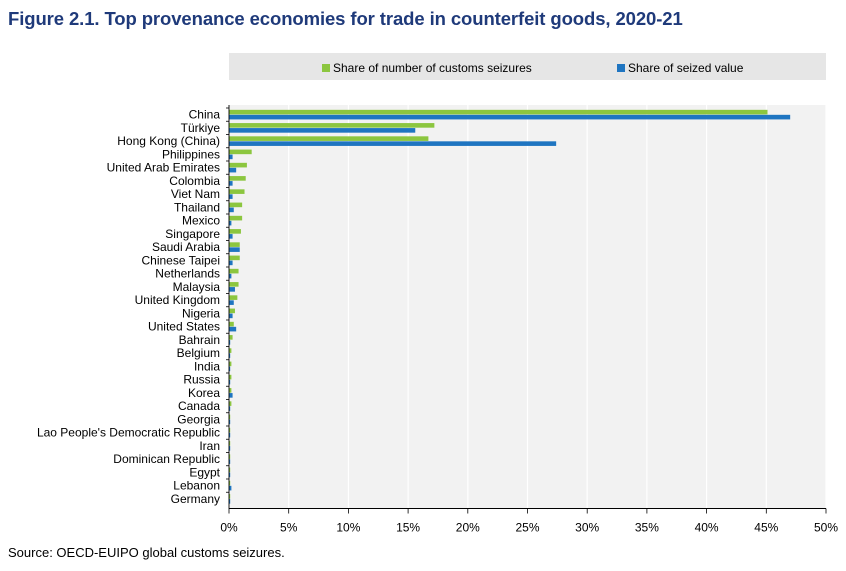 The height and width of the screenshot is (571, 846). I want to click on category-label: United States, so click(184, 327).